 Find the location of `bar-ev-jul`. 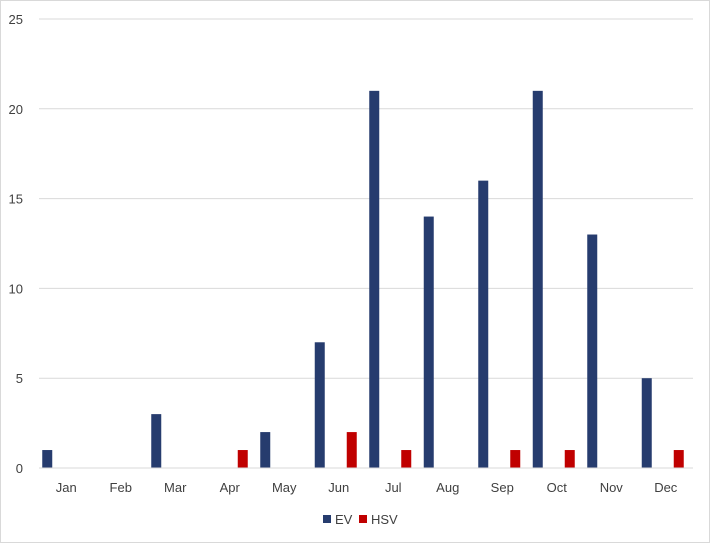

bar-ev-jul is located at coordinates (374, 279).